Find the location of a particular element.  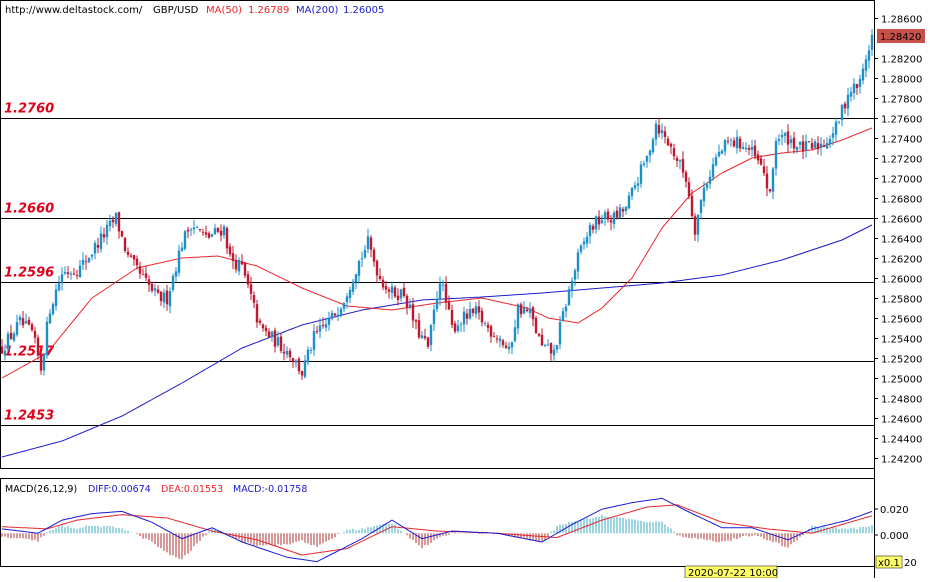

header-url: http://www.deltastock.com/ is located at coordinates (74, 10).